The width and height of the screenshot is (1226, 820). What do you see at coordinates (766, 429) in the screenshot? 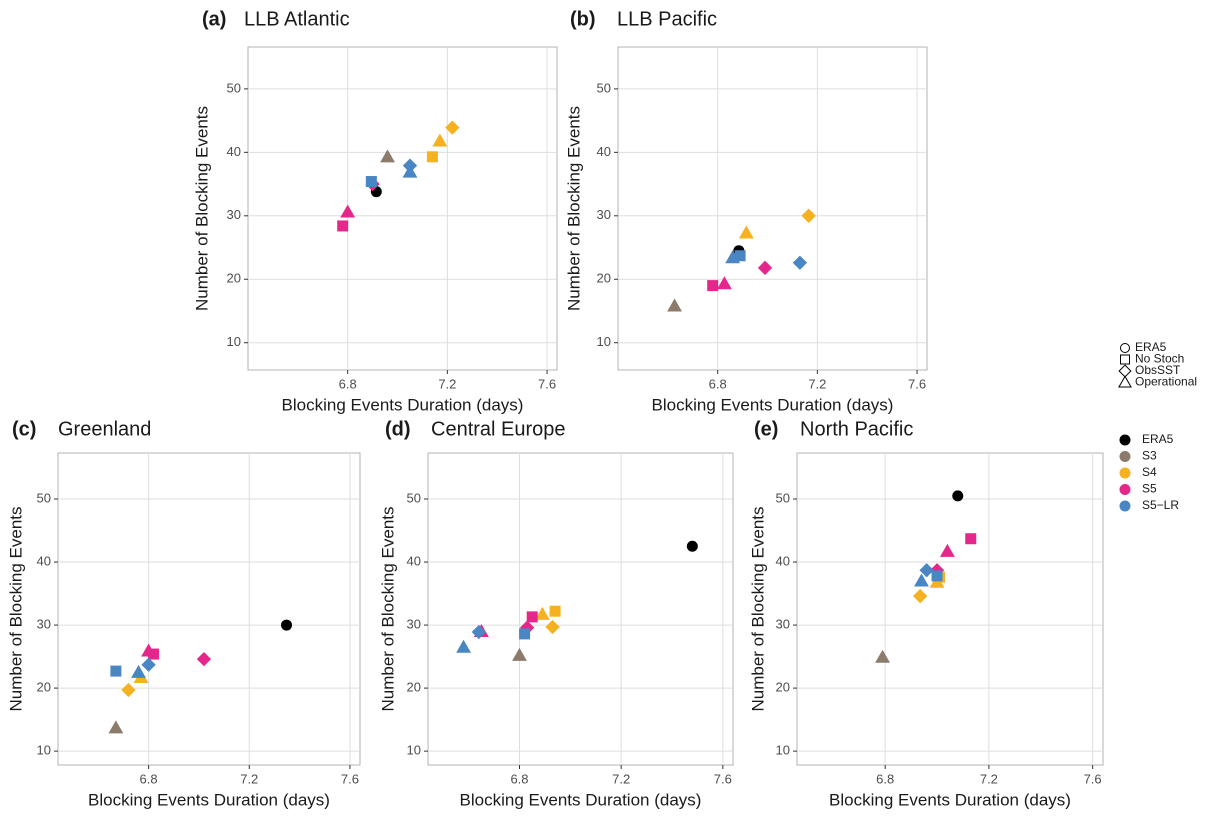
I see `panel-tag: (e)` at bounding box center [766, 429].